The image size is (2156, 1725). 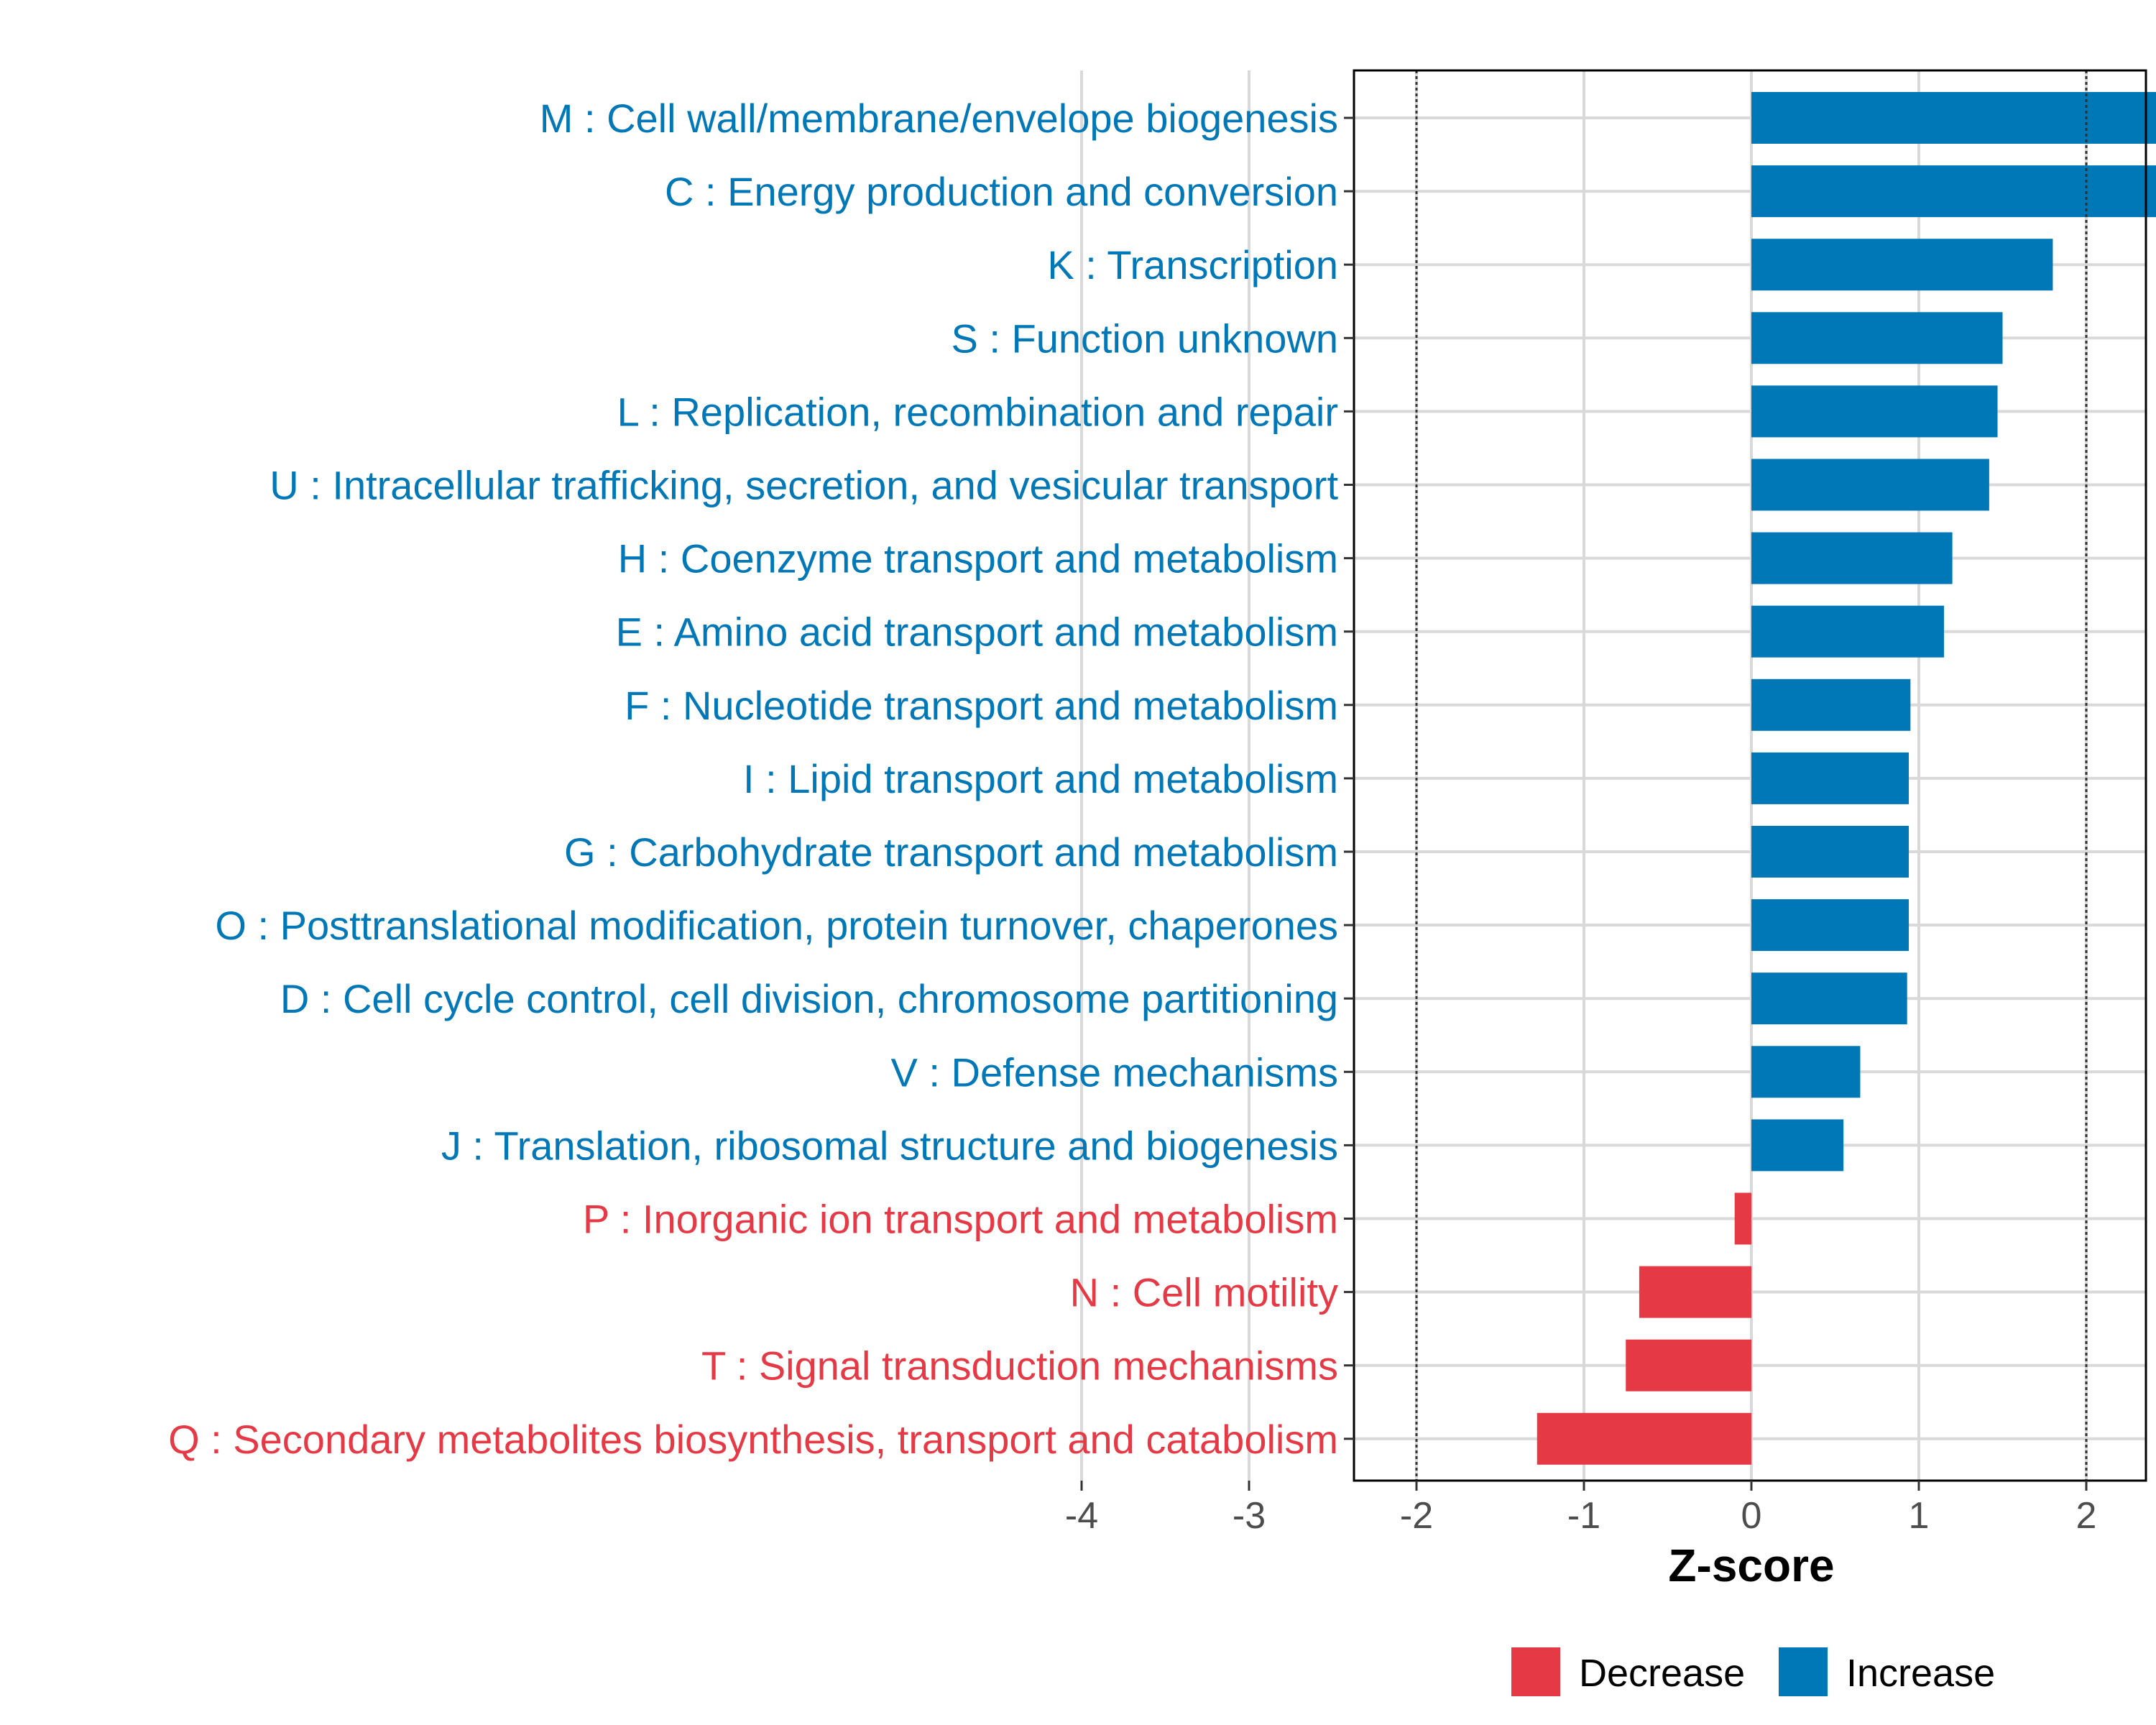 What do you see at coordinates (1081, 1516) in the screenshot?
I see `x-tick-label: -4` at bounding box center [1081, 1516].